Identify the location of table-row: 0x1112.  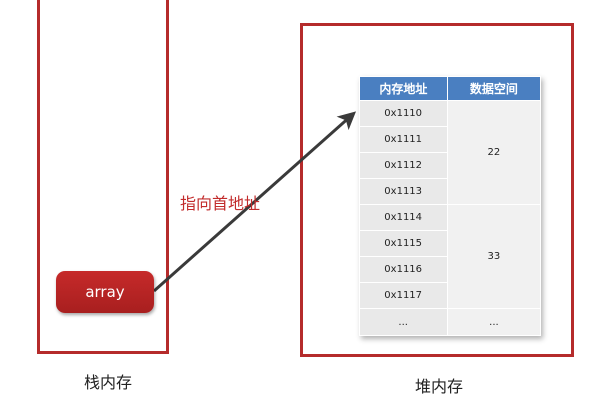
(450, 165).